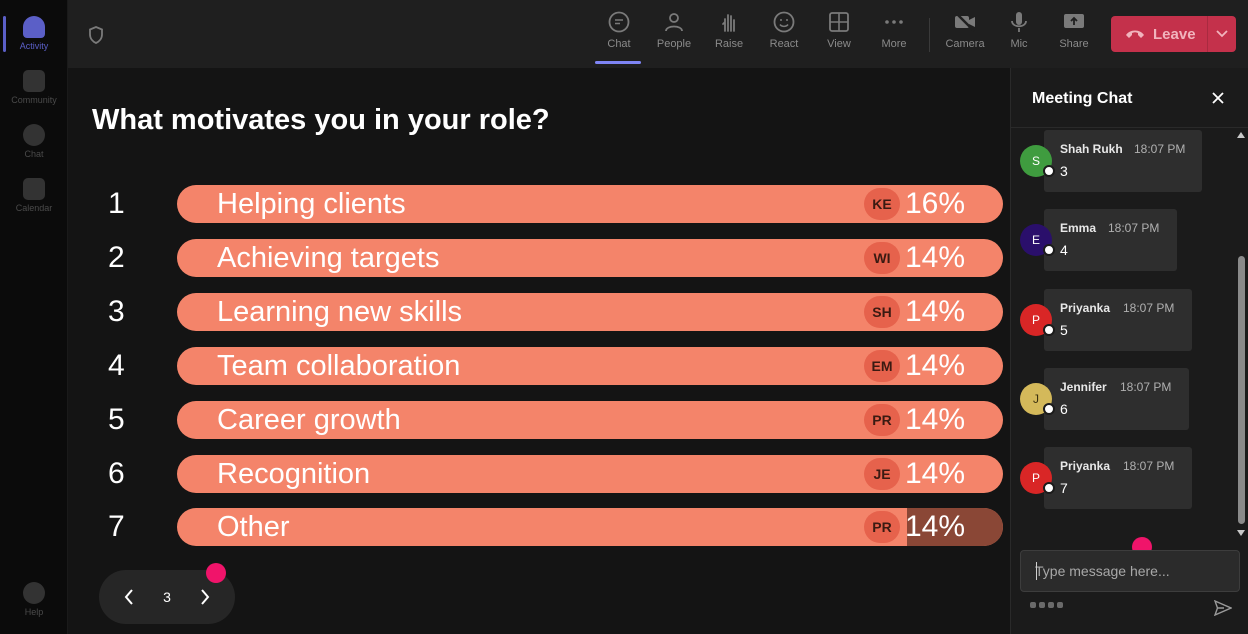 This screenshot has width=1248, height=634. Describe the element at coordinates (1241, 390) in the screenshot. I see `scroll-thumb` at that location.